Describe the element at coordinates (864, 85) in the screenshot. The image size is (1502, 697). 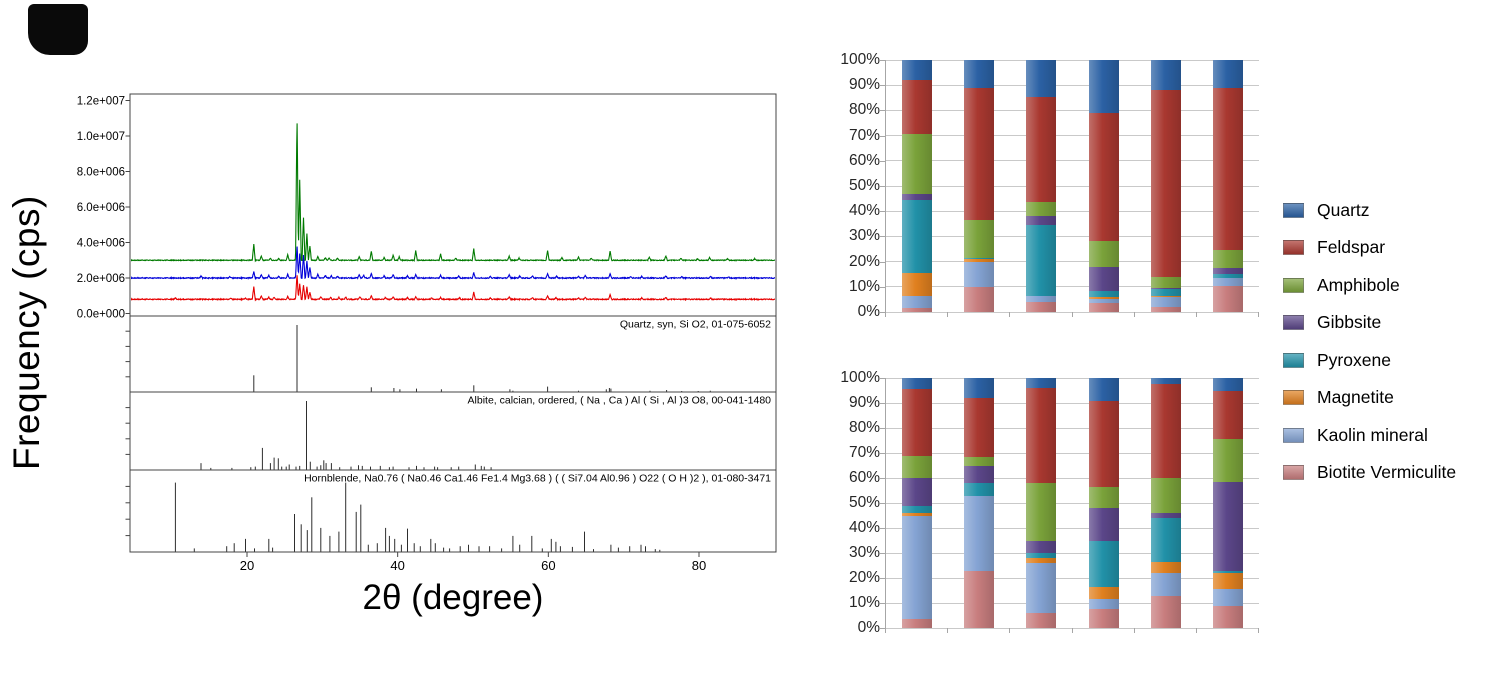
I see `y-axis-tick-label: 90%` at that location.